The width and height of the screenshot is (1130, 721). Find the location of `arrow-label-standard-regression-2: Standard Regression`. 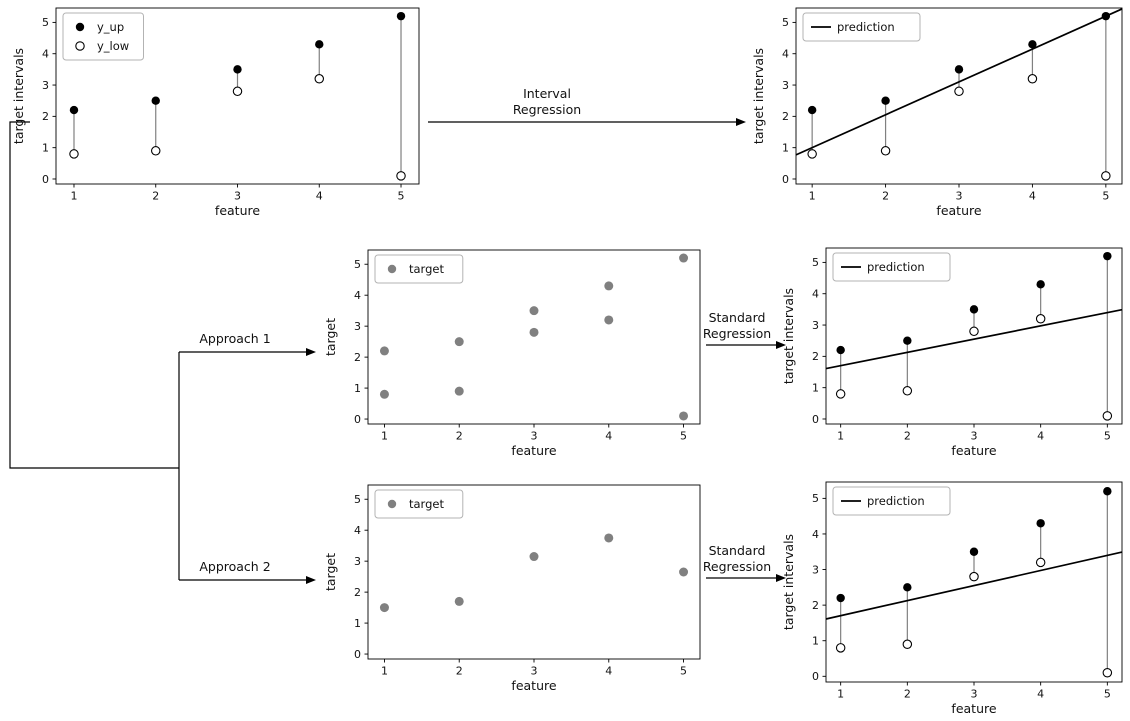

arrow-label-standard-regression-2: Standard Regression is located at coordinates (737, 558).